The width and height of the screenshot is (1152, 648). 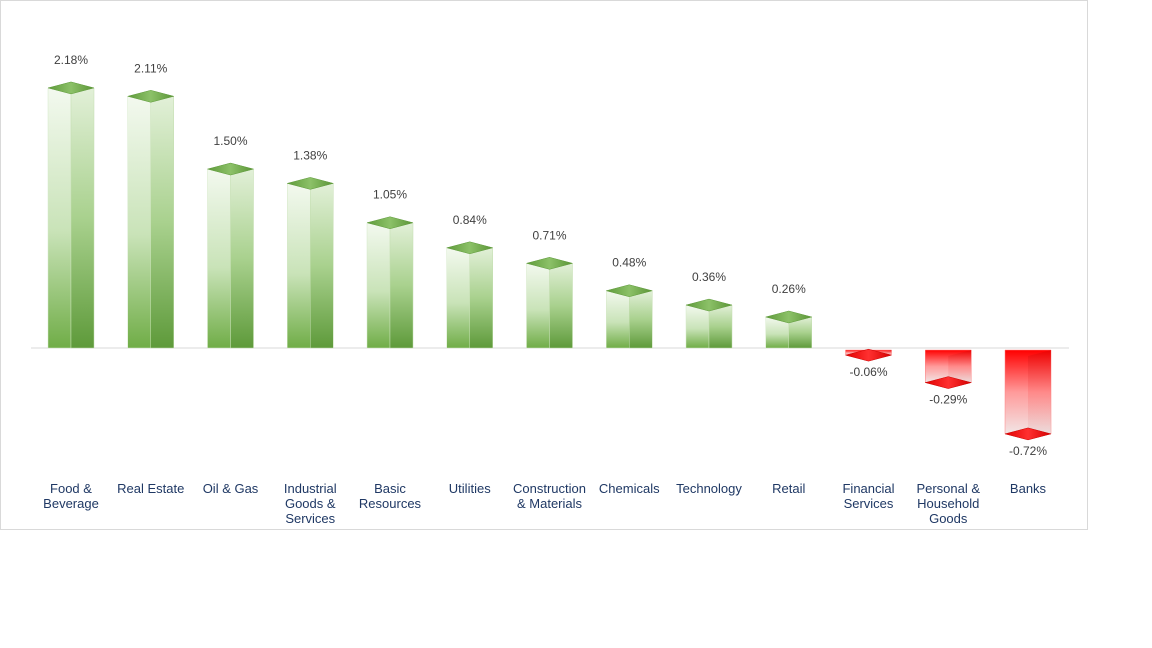 I want to click on category-label: Personal & Household Goods, so click(x=948, y=503).